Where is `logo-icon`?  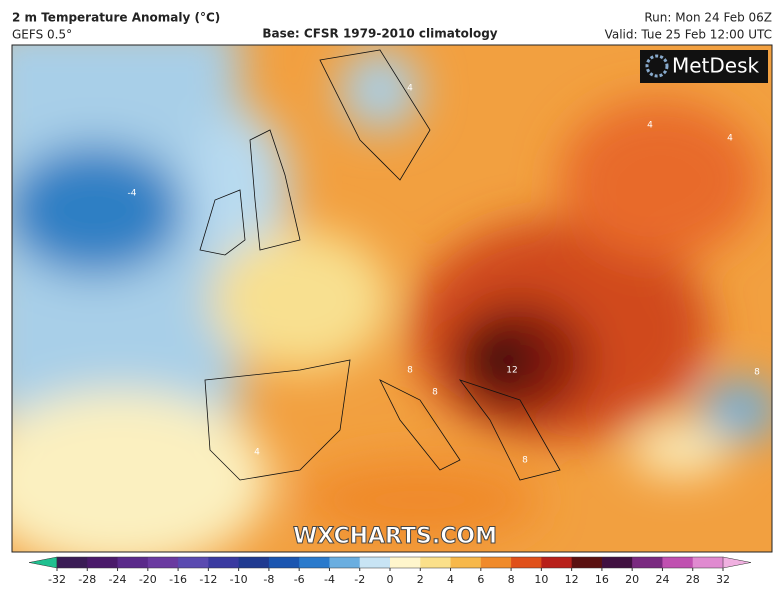 logo-icon is located at coordinates (657, 66).